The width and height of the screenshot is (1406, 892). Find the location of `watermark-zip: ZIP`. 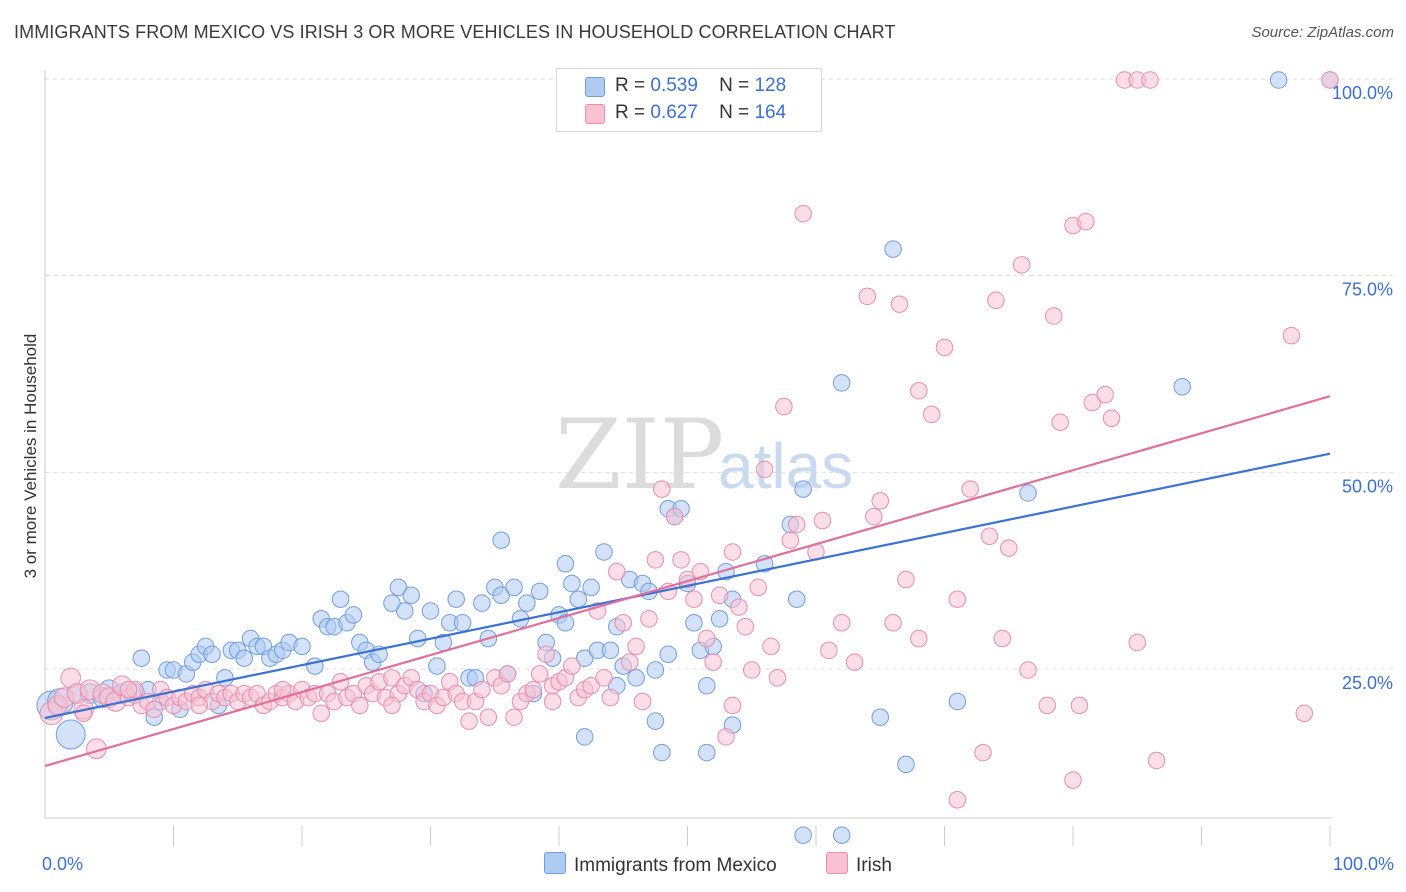

watermark-zip: ZIP is located at coordinates (639, 455).